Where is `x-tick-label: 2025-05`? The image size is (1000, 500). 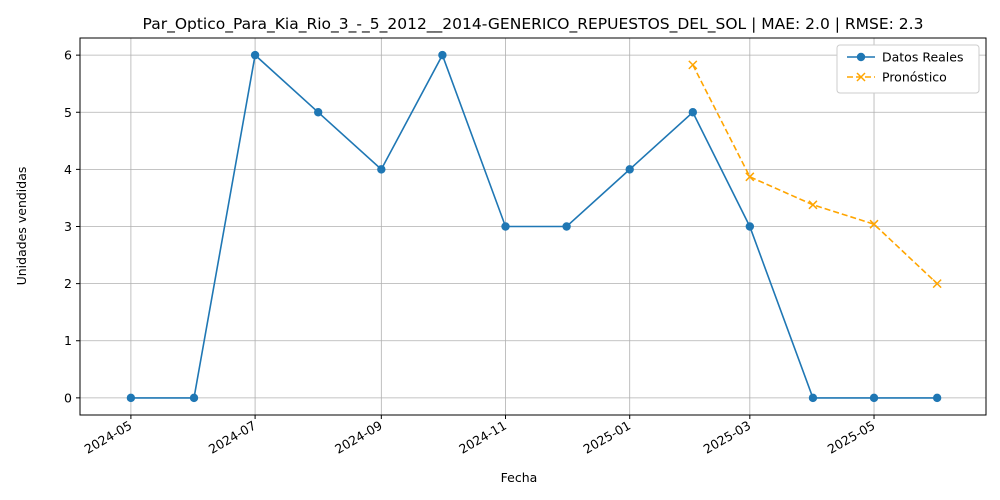
x-tick-label: 2025-05 is located at coordinates (851, 437).